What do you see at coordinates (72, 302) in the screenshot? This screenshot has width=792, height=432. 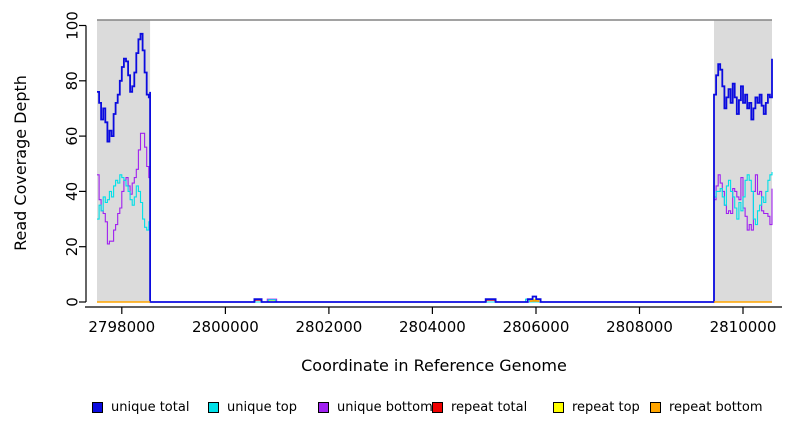 I see `y-tick-label: 0` at bounding box center [72, 302].